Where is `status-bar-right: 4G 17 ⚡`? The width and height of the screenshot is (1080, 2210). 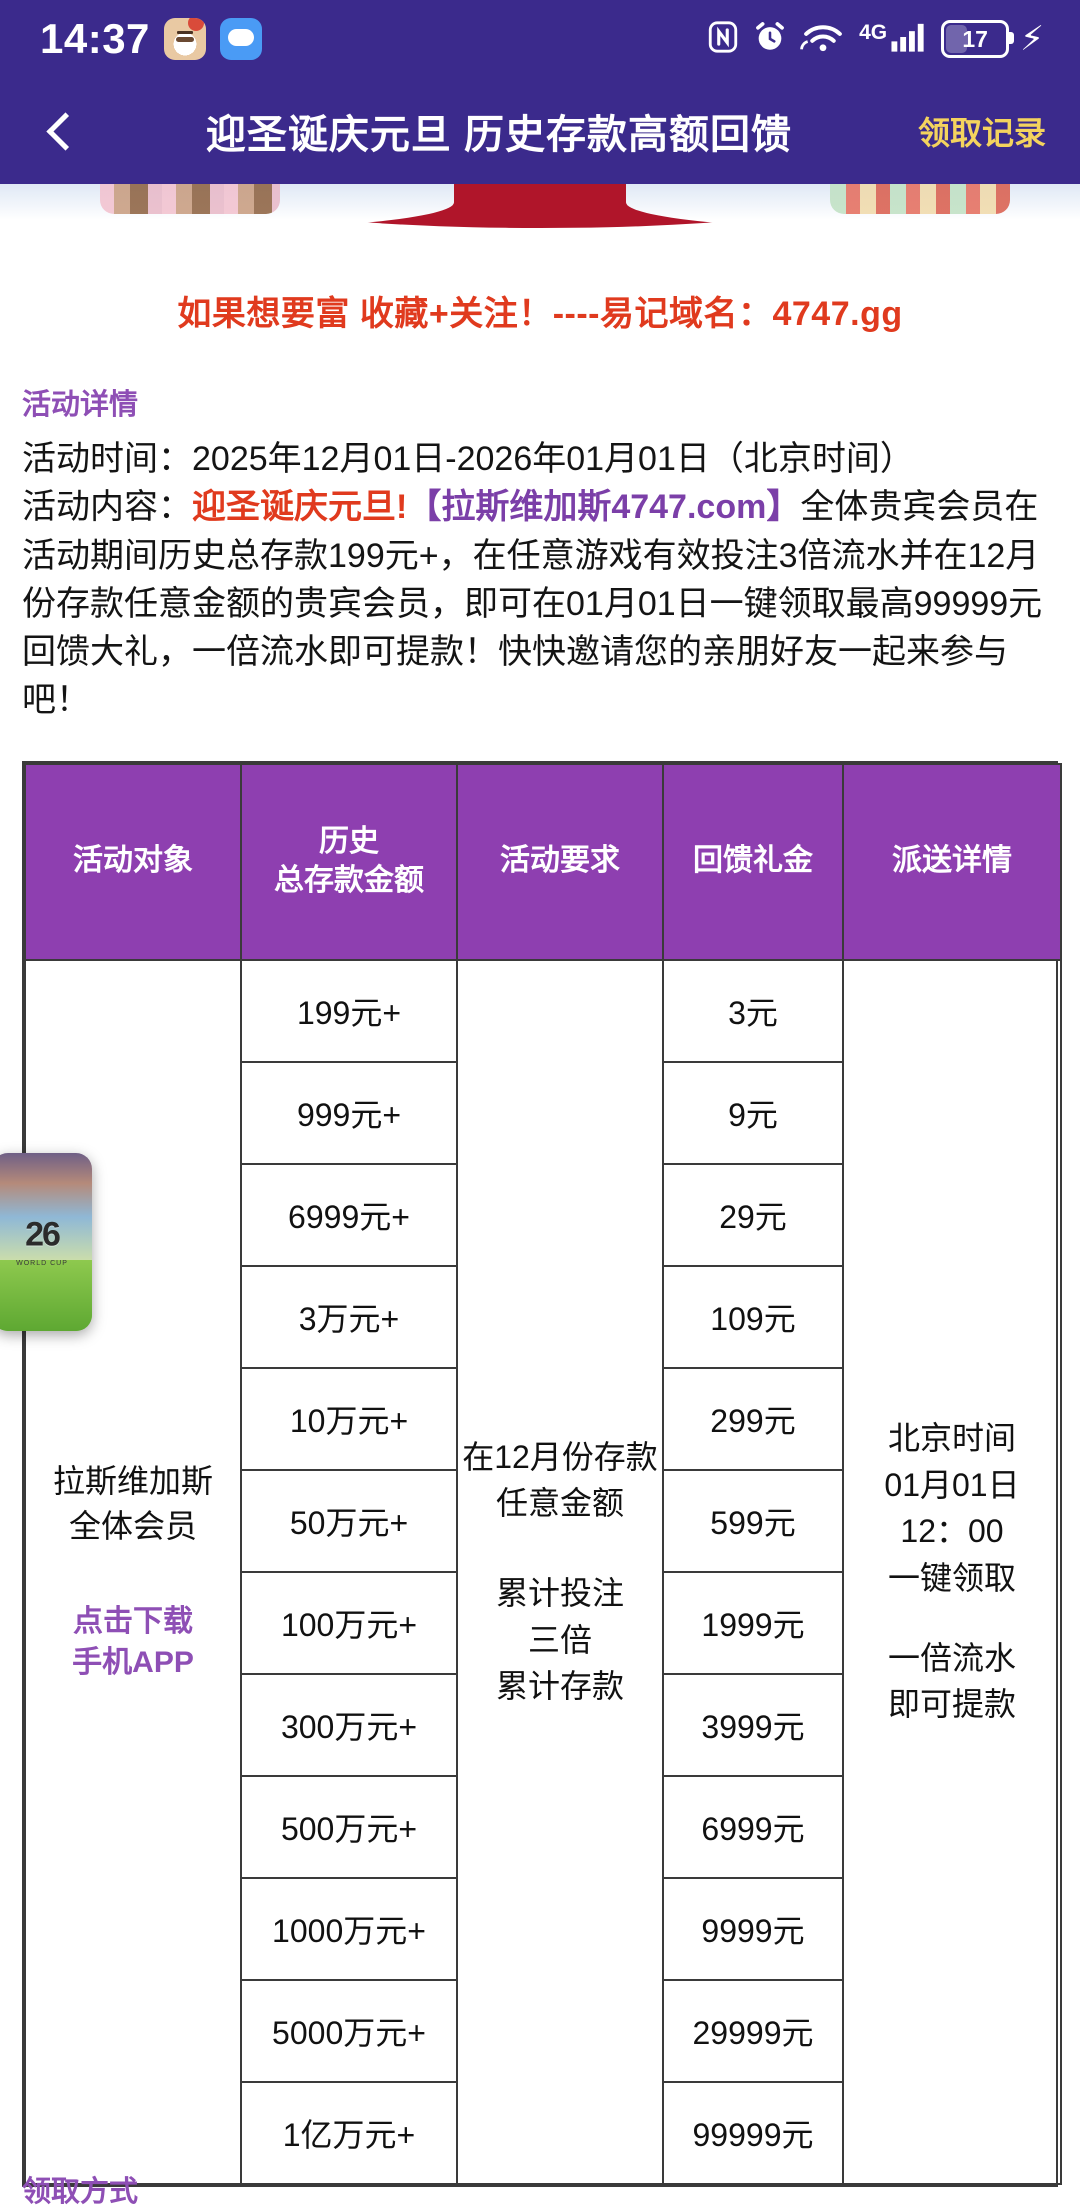
status-bar-right: 4G 17 ⚡ is located at coordinates (875, 39).